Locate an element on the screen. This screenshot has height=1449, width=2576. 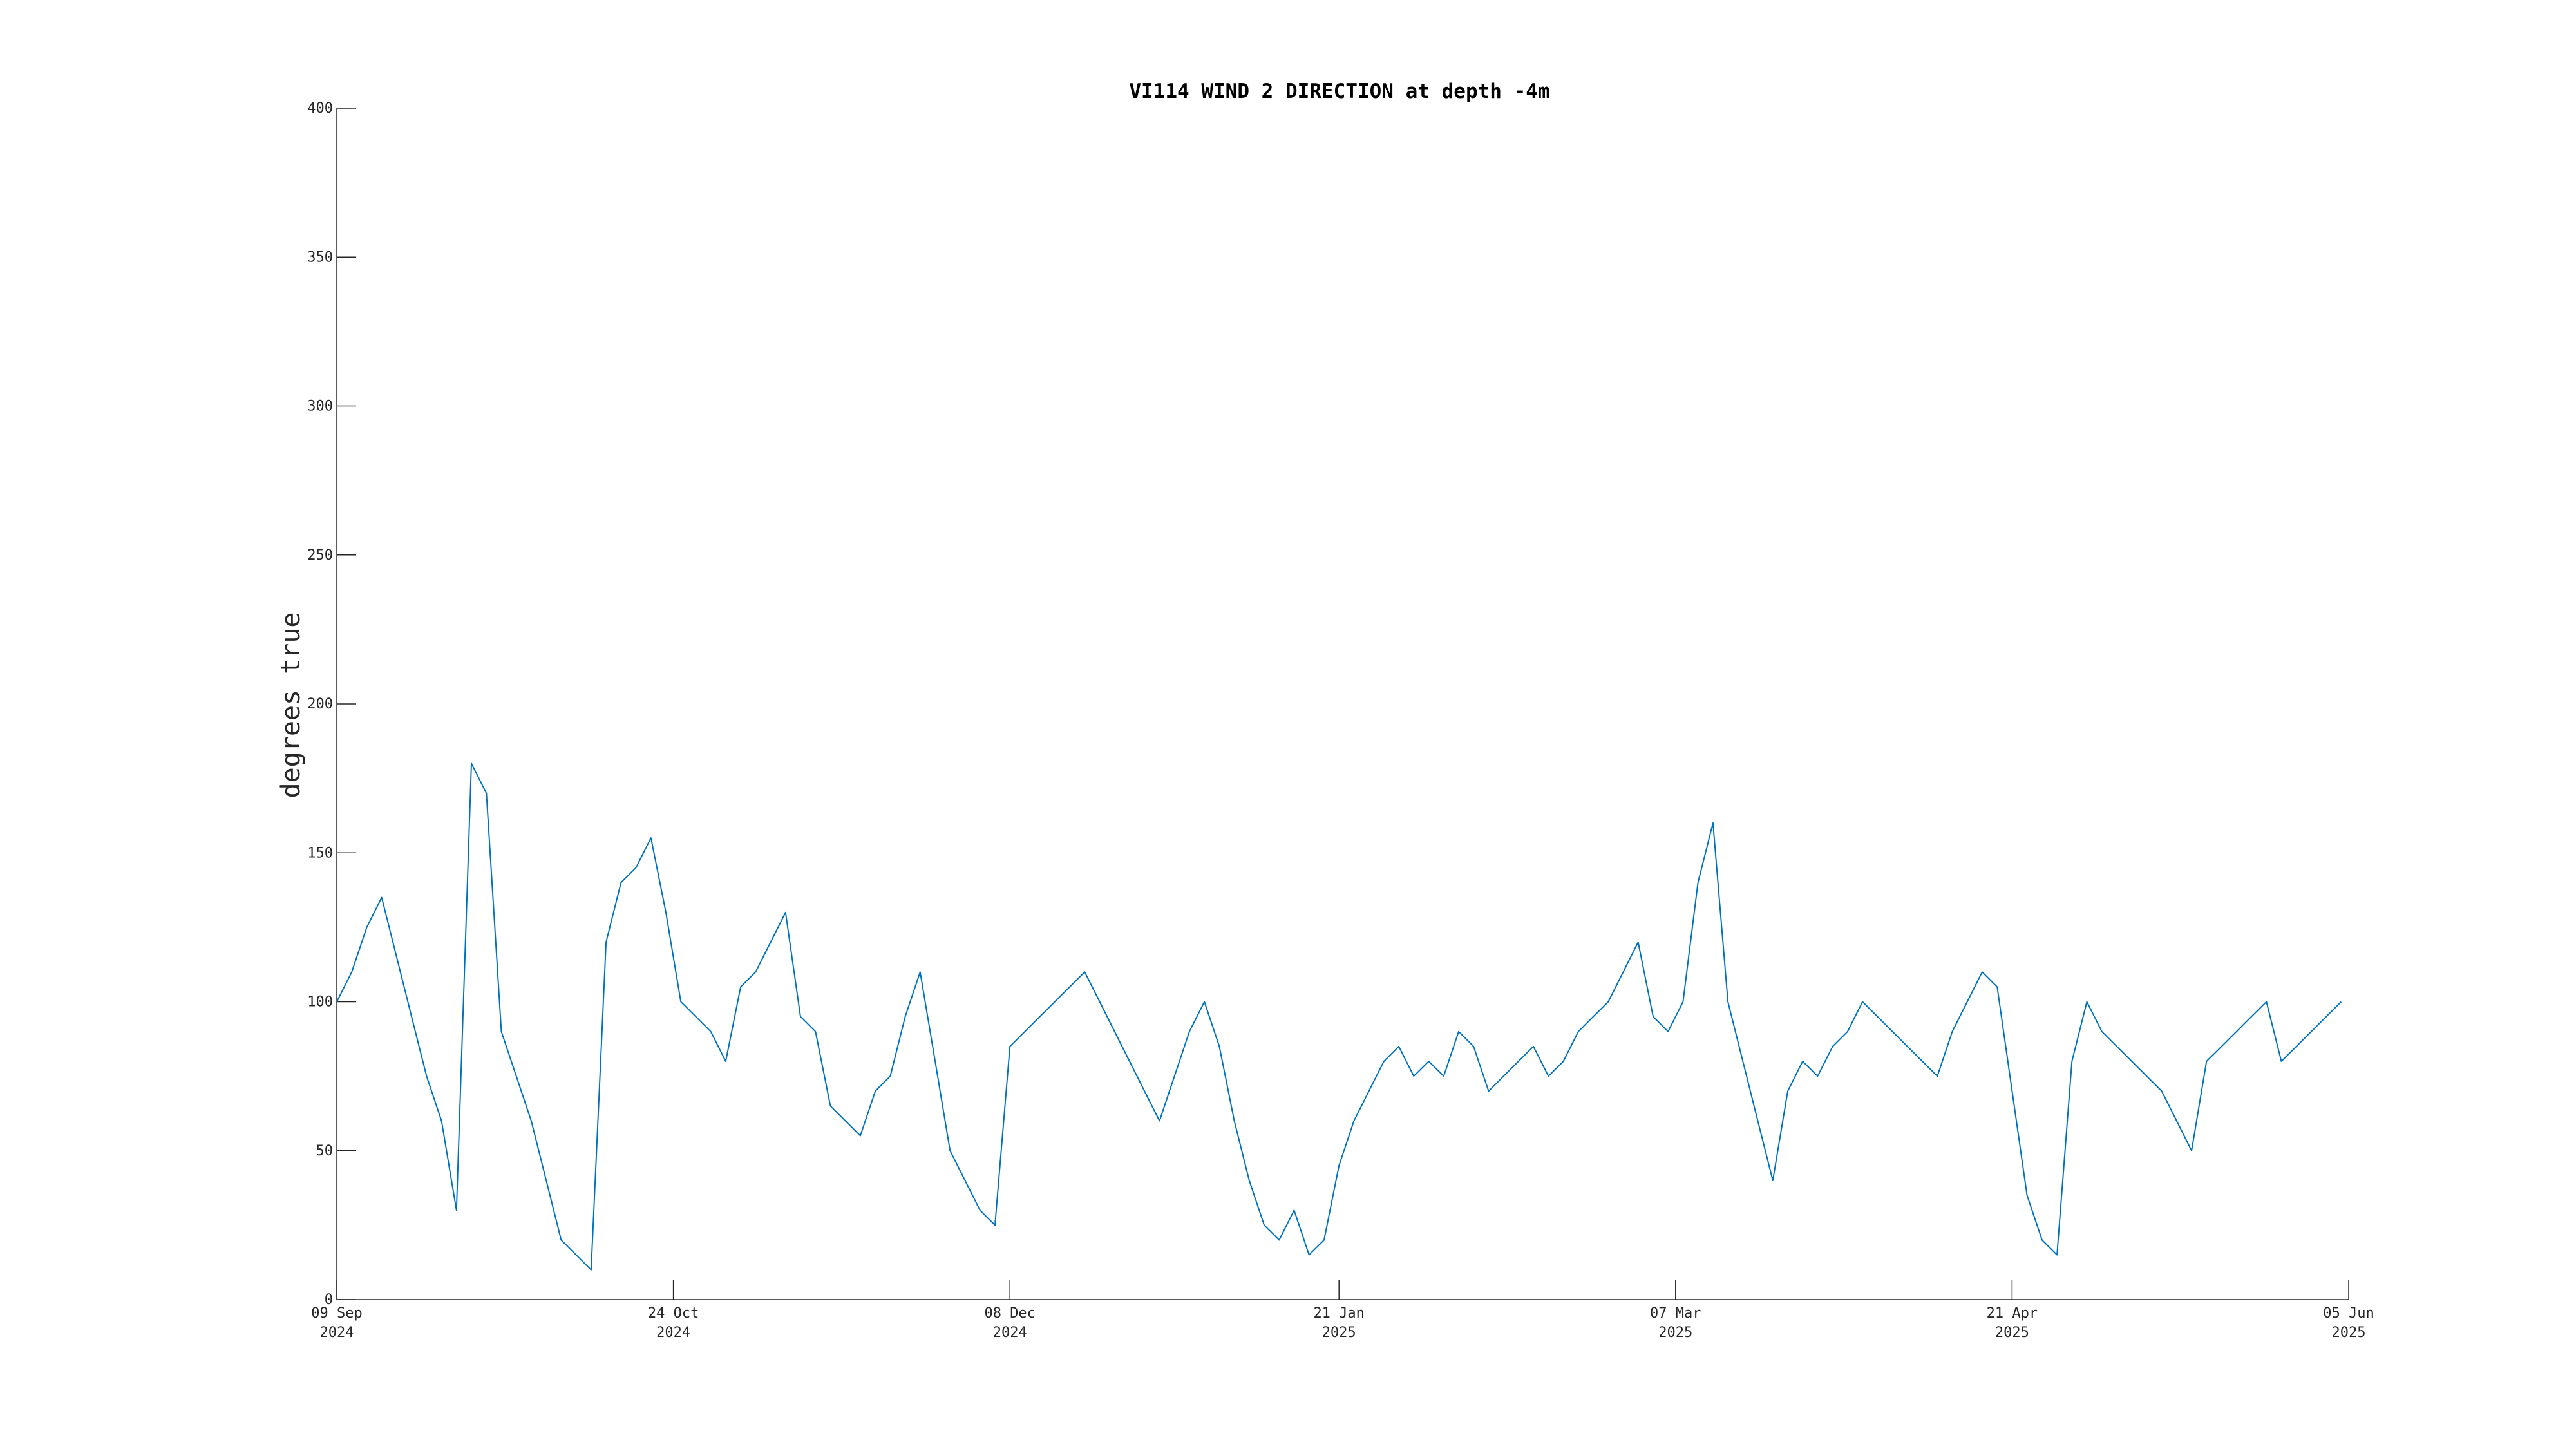
x-tick-label: 08 Dec is located at coordinates (1009, 1313).